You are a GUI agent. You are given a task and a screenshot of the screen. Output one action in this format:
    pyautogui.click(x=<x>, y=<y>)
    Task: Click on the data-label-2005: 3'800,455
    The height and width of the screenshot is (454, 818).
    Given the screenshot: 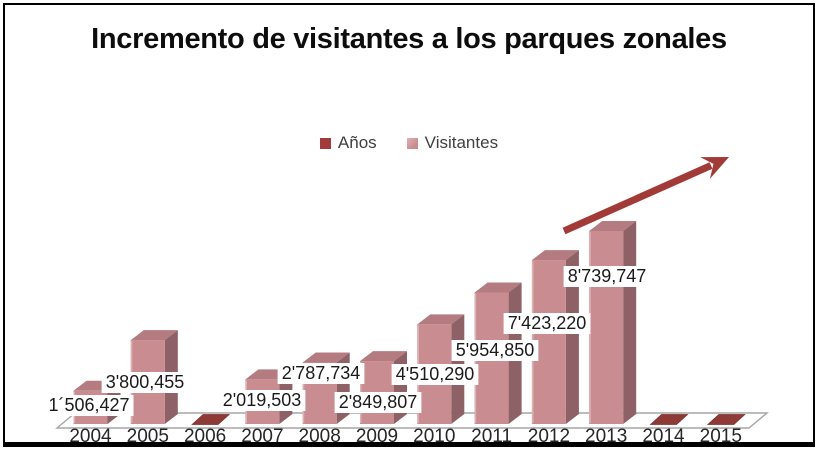 What is the action you would take?
    pyautogui.click(x=145, y=382)
    